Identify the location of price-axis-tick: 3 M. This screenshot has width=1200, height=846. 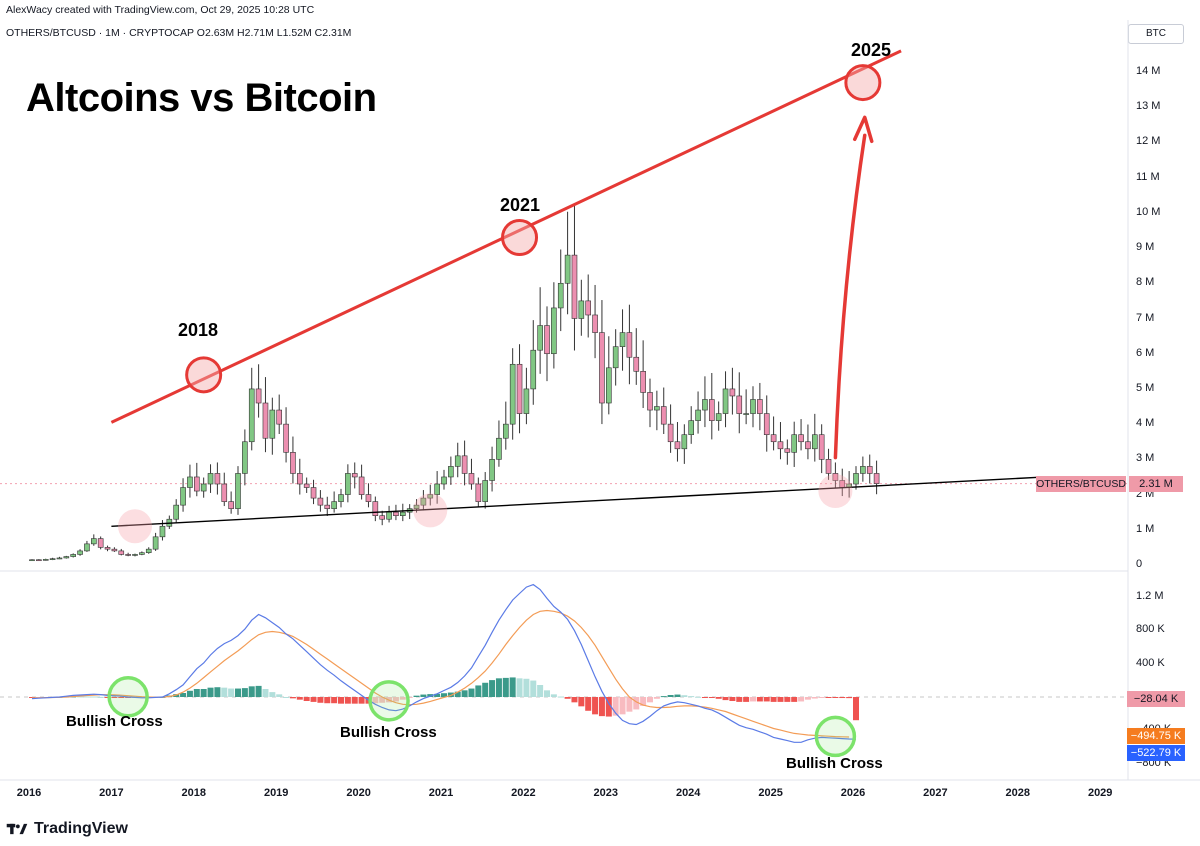
(1145, 458).